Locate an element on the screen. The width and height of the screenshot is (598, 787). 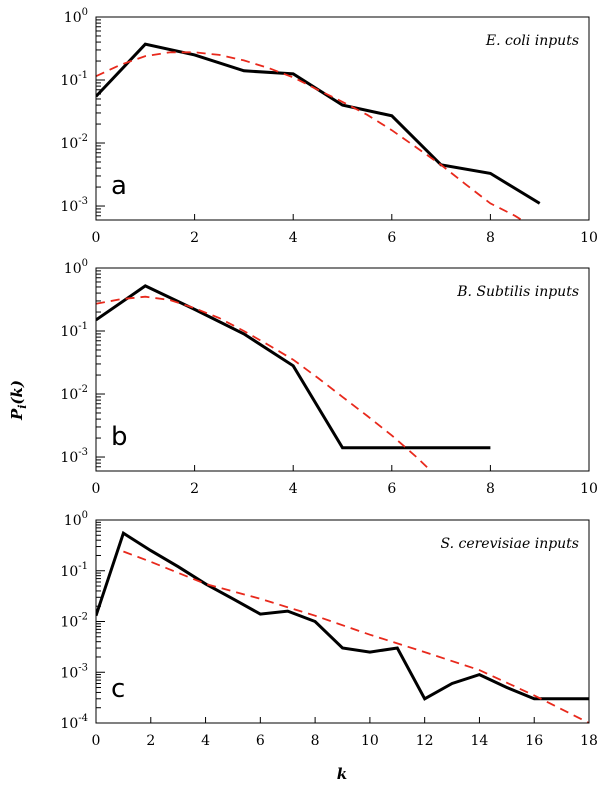
y-tick-label: 10⁻⁴ is located at coordinates (74, 722).